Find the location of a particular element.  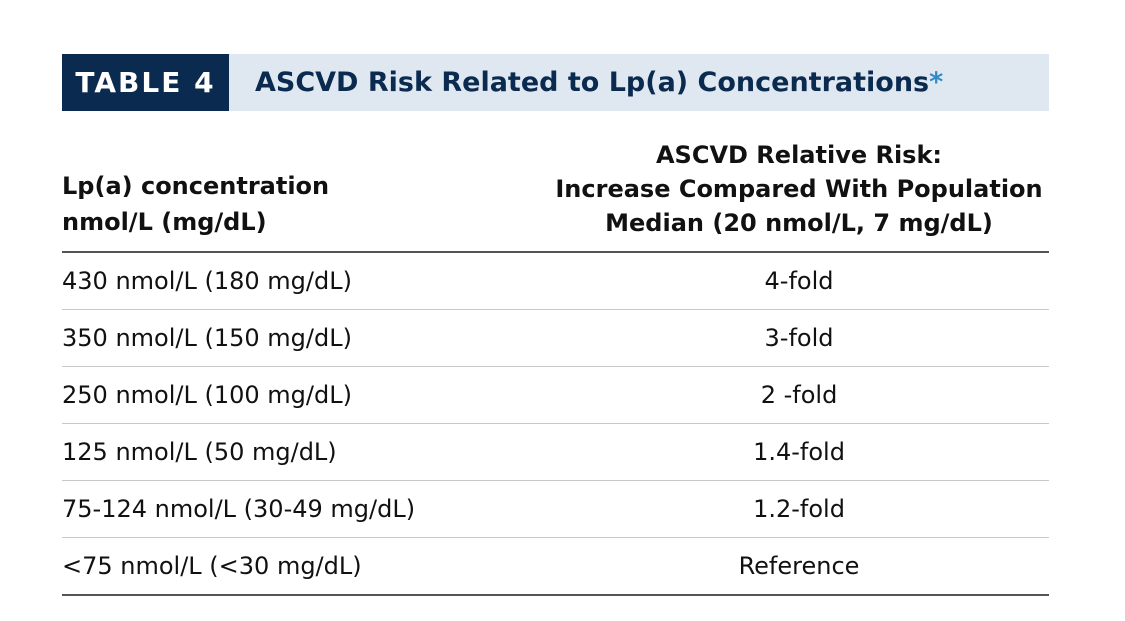

concentration-cell: 125 nmol/L (50 mg/dL) is located at coordinates (199, 452).